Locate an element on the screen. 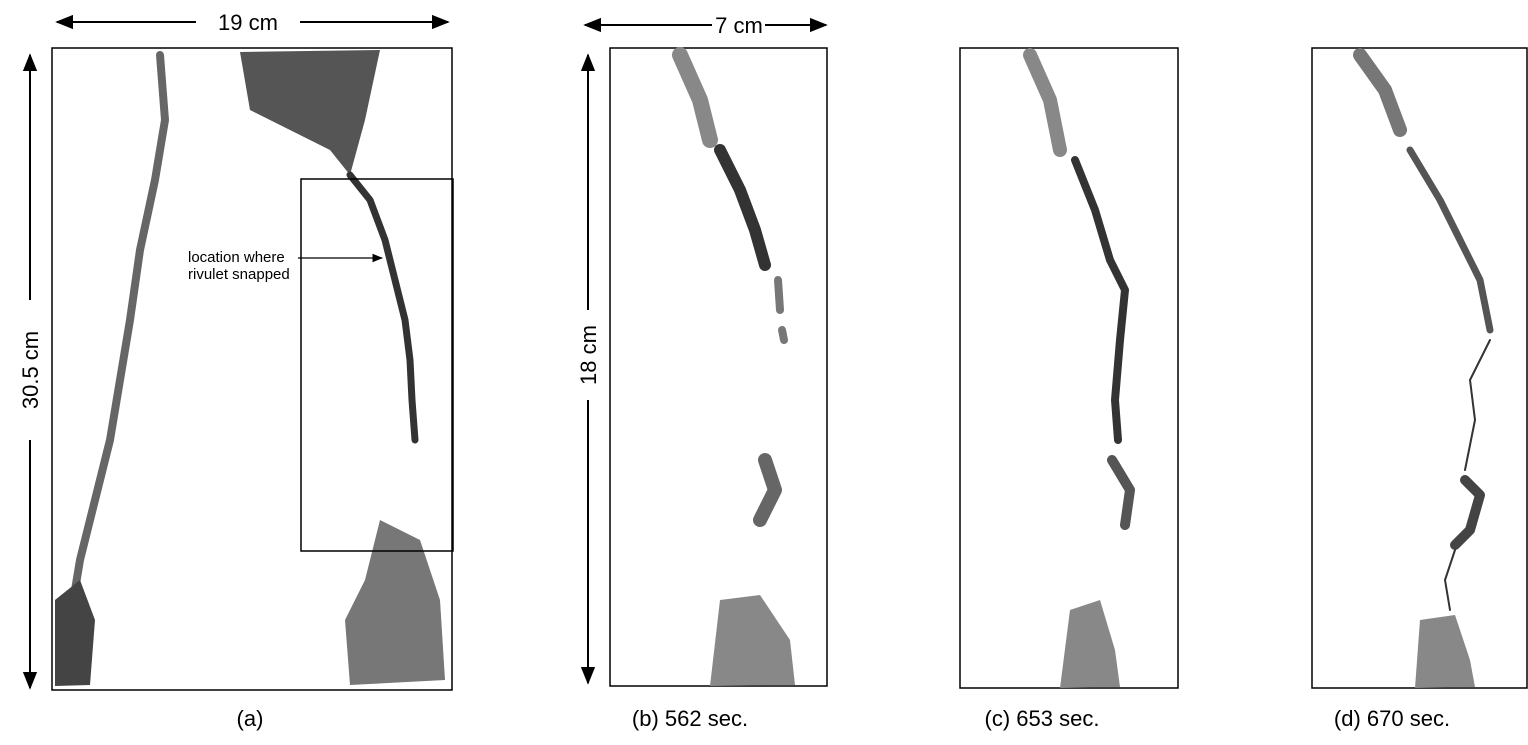  width-label: 19 cm is located at coordinates (248, 22).